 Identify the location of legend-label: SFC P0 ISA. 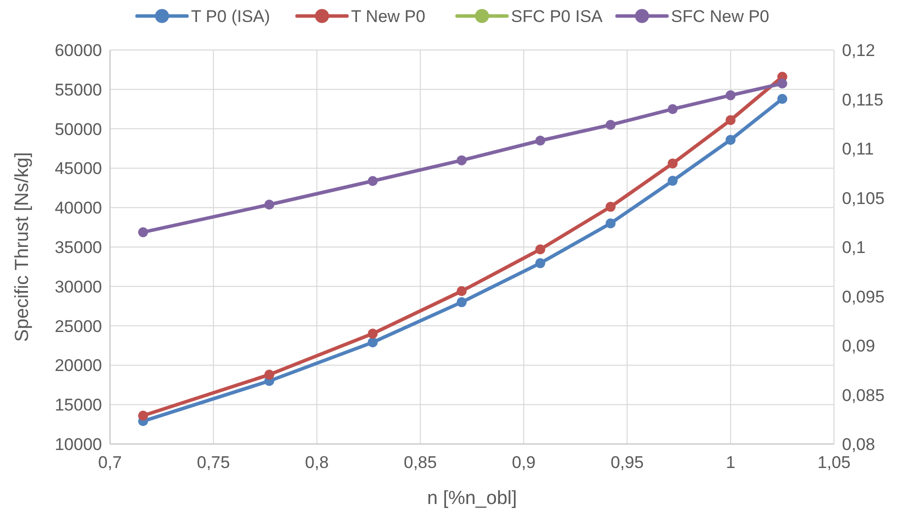
(557, 16).